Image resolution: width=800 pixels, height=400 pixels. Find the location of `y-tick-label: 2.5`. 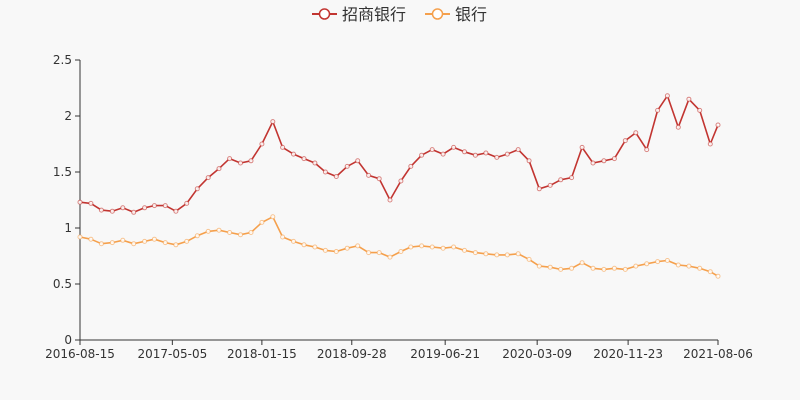

y-tick-label: 2.5 is located at coordinates (62, 60).